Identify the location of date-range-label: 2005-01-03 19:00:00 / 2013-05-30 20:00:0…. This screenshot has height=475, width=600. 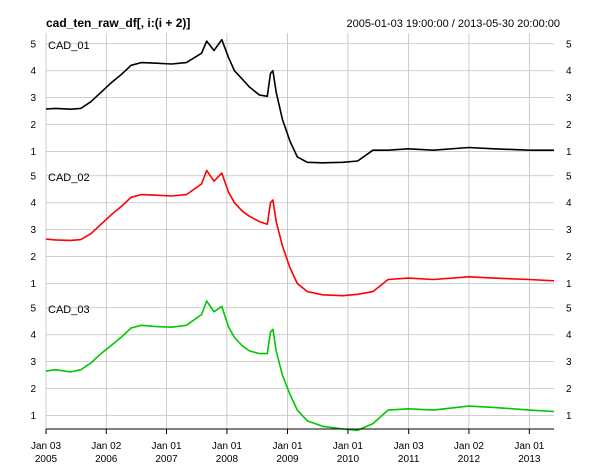
(453, 24).